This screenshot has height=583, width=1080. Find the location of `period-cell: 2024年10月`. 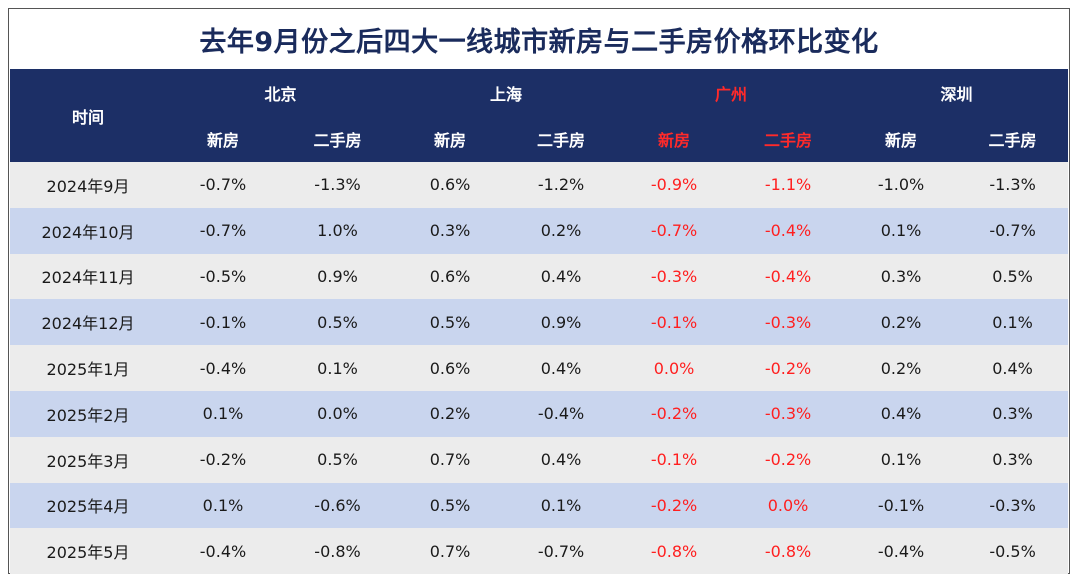

period-cell: 2024年10月 is located at coordinates (88, 230).